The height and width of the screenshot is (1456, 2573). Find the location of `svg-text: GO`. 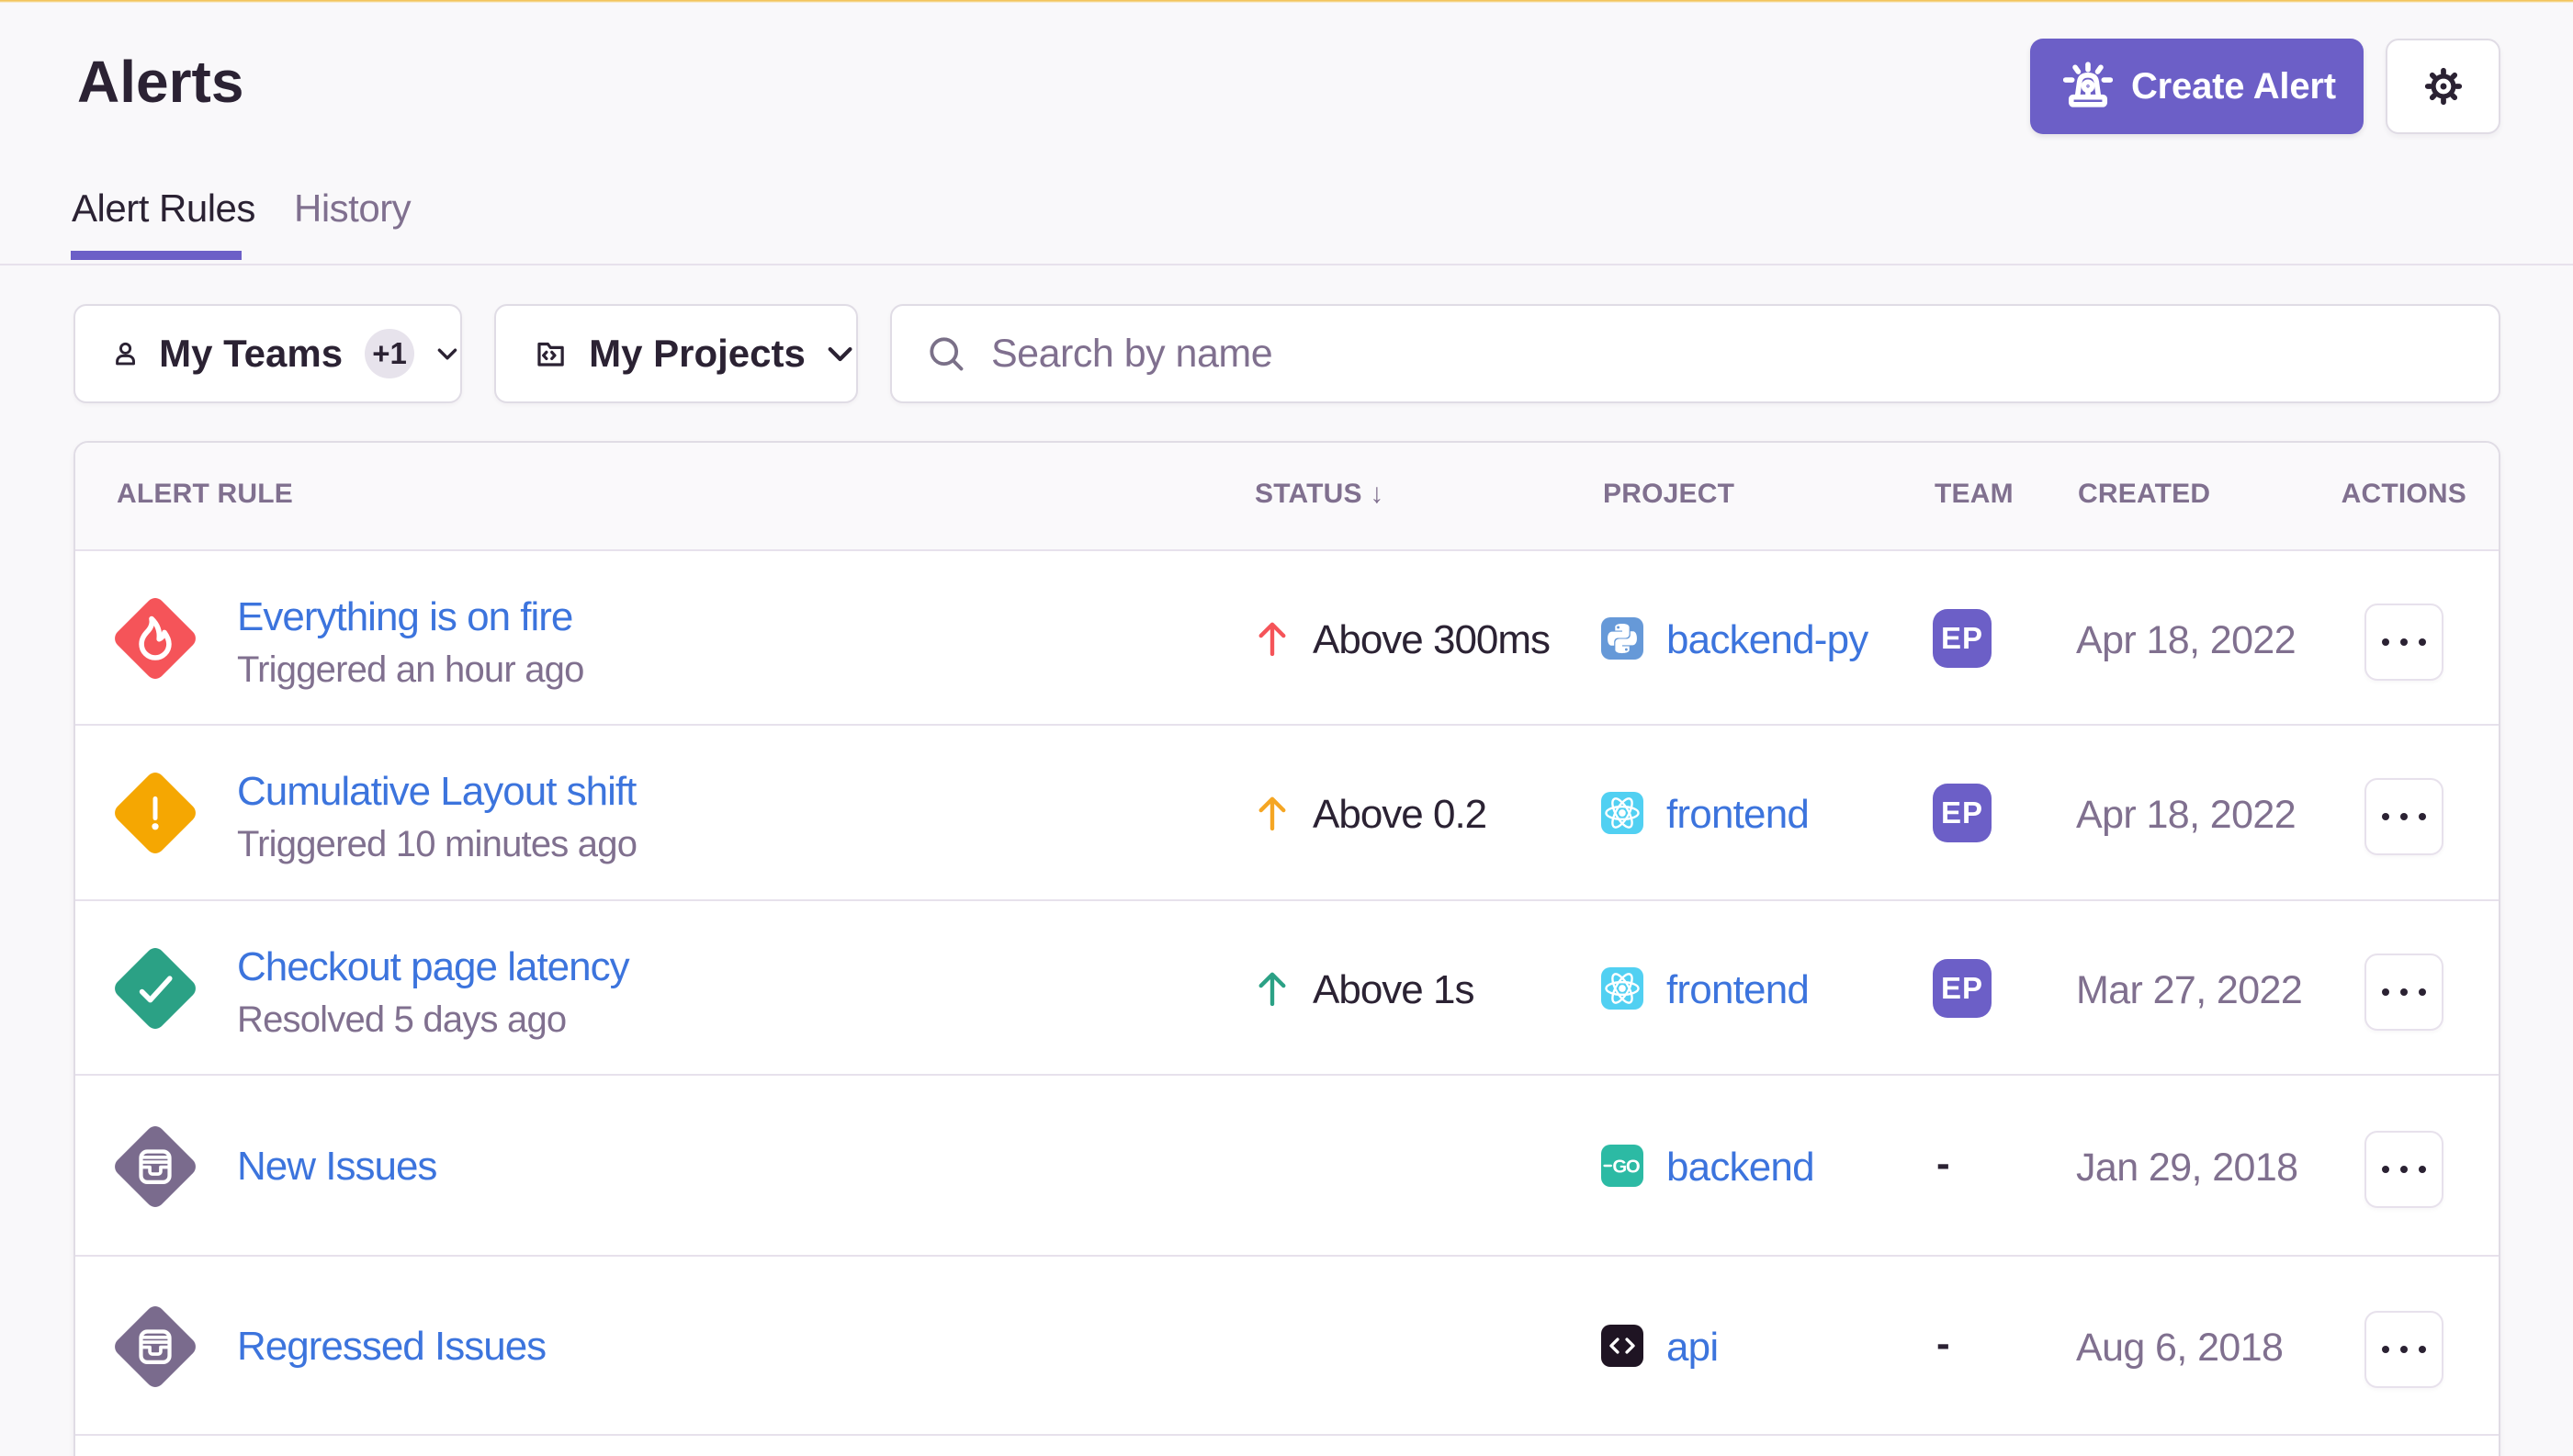

svg-text: GO is located at coordinates (1625, 1167).